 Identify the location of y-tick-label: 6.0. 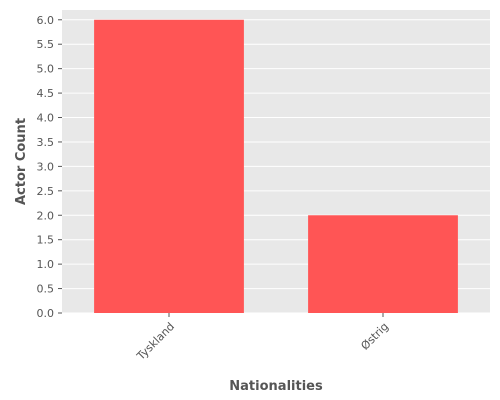
(46, 20).